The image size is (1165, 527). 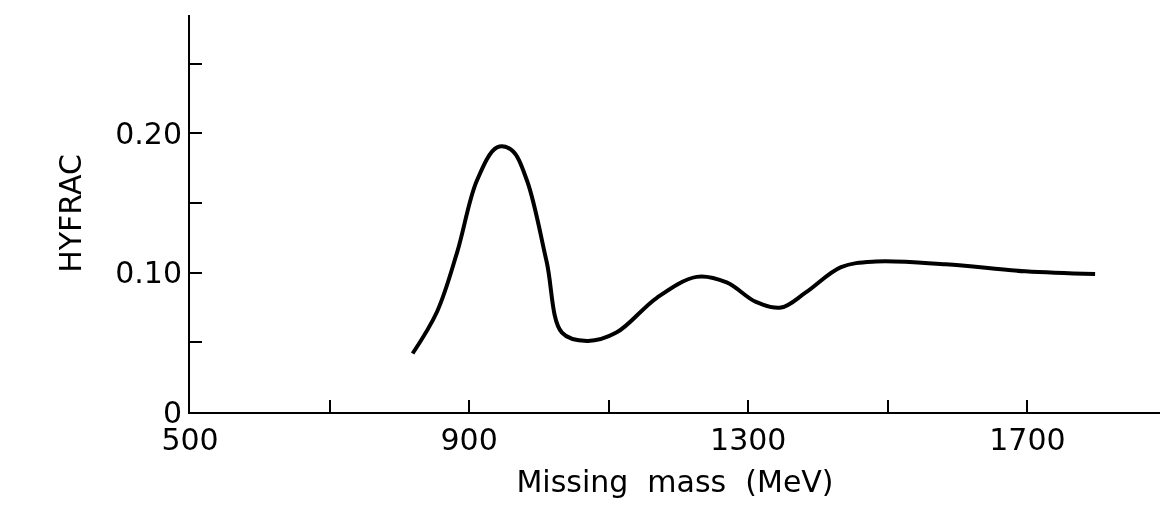 I want to click on y-axis-title: HYFRAC, so click(x=70, y=213).